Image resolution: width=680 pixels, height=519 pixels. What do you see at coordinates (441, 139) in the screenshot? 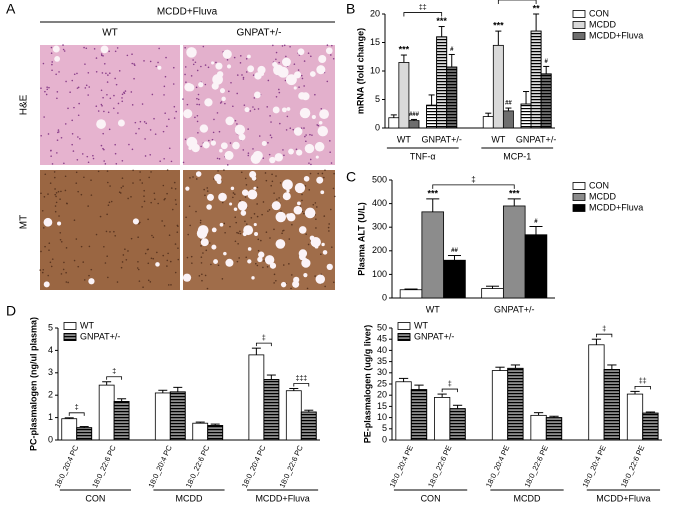
I see `x-tick-label: GNPAT+/-` at bounding box center [441, 139].